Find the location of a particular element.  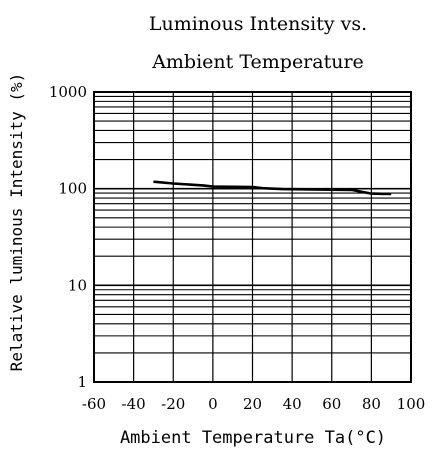

x-tick-label: 20 is located at coordinates (252, 404).